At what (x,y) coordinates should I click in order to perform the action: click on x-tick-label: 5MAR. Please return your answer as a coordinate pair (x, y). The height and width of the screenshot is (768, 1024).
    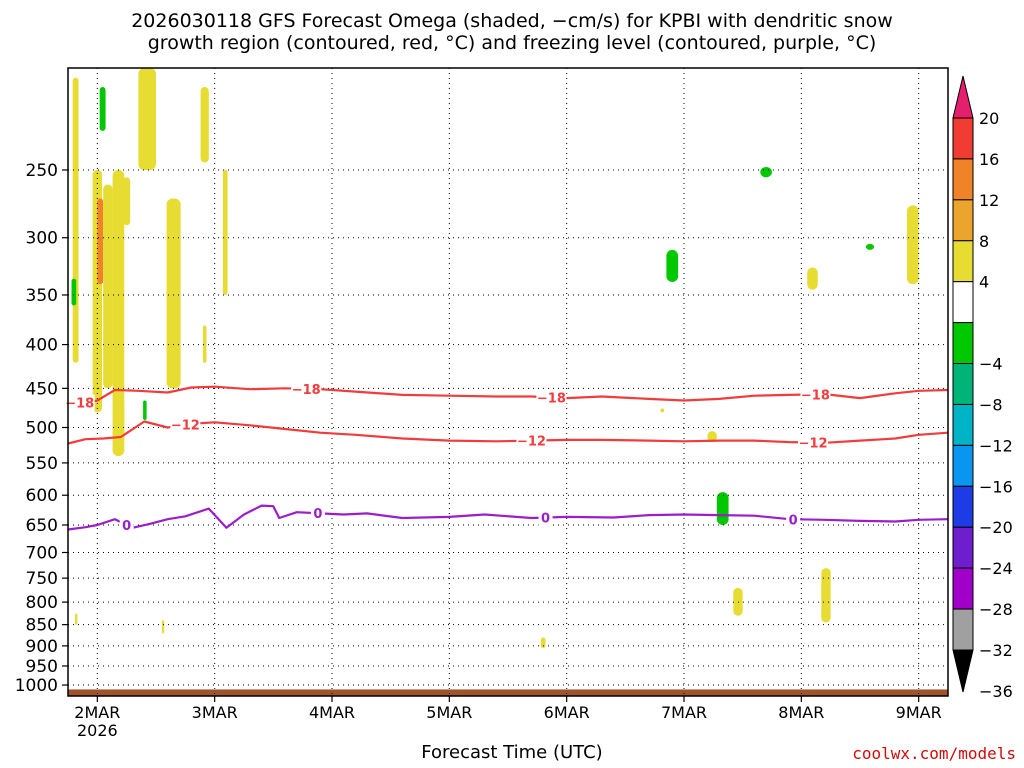
    Looking at the image, I should click on (449, 712).